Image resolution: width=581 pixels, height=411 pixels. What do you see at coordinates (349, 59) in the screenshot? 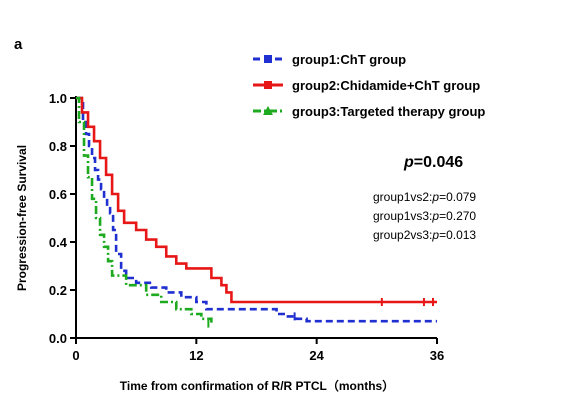
I see `legend-label-group1: group1:ChT group` at bounding box center [349, 59].